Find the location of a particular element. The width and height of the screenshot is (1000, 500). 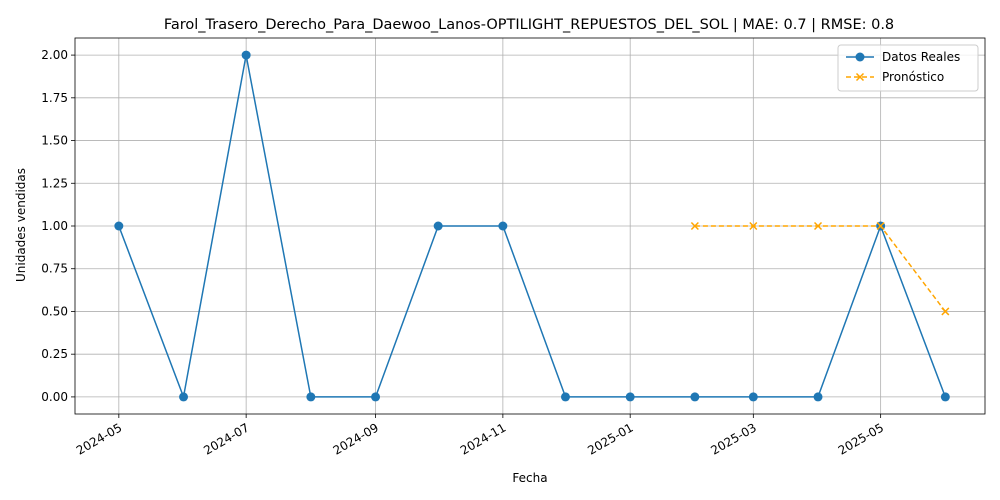

y-tick-label: 0.75 is located at coordinates (54, 269).